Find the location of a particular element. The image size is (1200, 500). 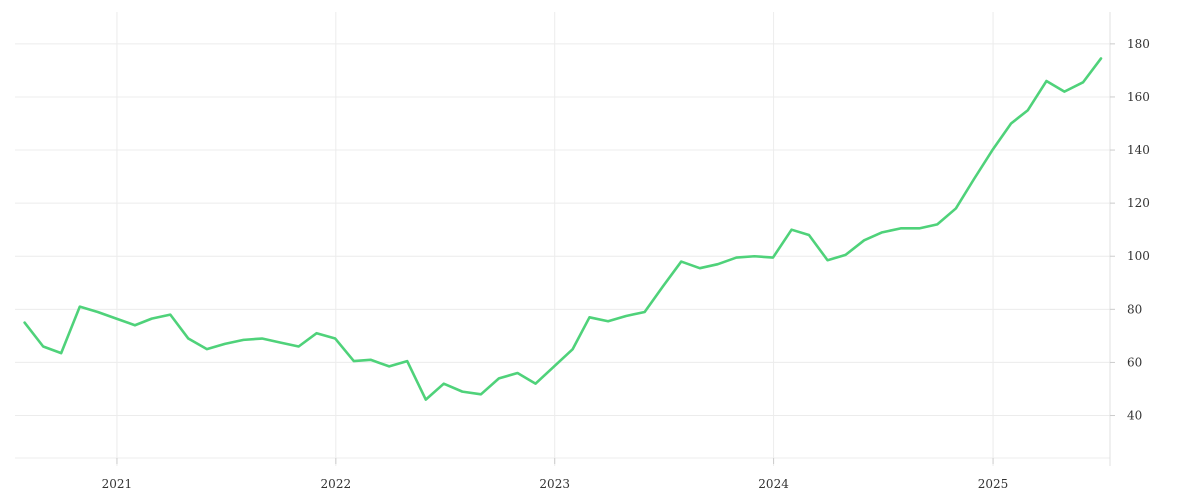

x-tick-label: 2021 is located at coordinates (117, 484).